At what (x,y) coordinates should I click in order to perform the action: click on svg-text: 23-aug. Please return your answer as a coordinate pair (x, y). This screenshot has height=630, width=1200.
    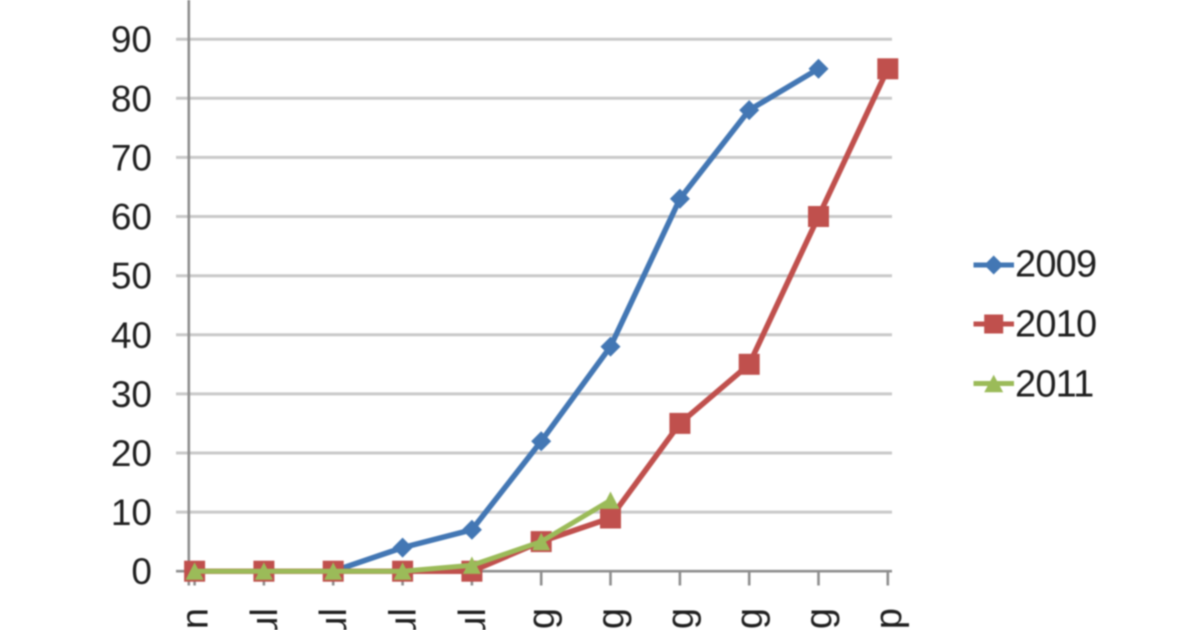
    Looking at the image, I should click on (750, 619).